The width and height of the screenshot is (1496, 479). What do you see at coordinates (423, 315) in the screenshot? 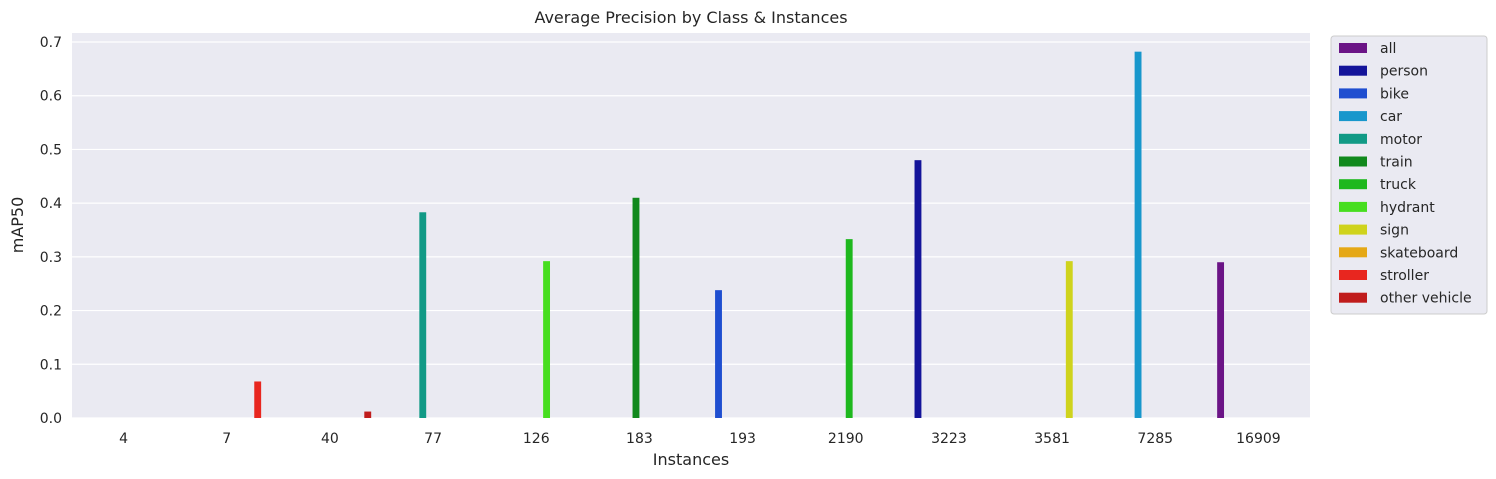
I see `bar-motor` at bounding box center [423, 315].